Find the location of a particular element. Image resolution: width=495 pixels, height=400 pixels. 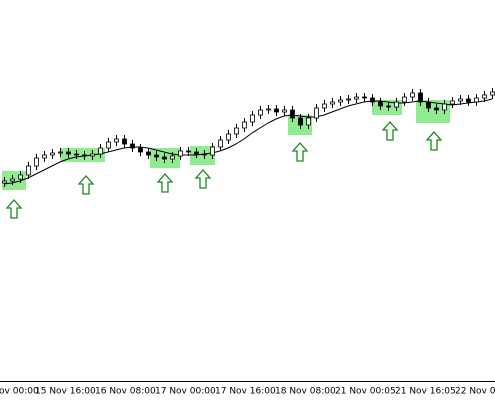

x-tick-label: 18 Nov 08:00 is located at coordinates (305, 392).